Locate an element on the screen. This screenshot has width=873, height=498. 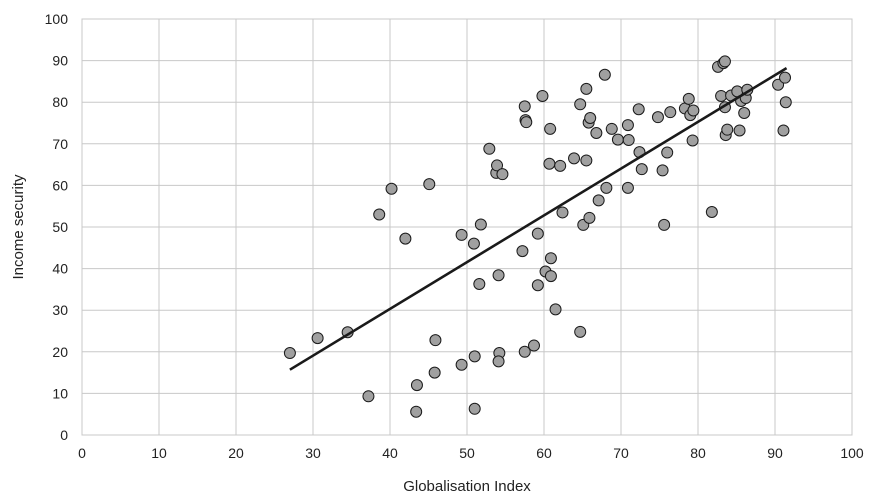
y-tick-label: 0 is located at coordinates (64, 435).